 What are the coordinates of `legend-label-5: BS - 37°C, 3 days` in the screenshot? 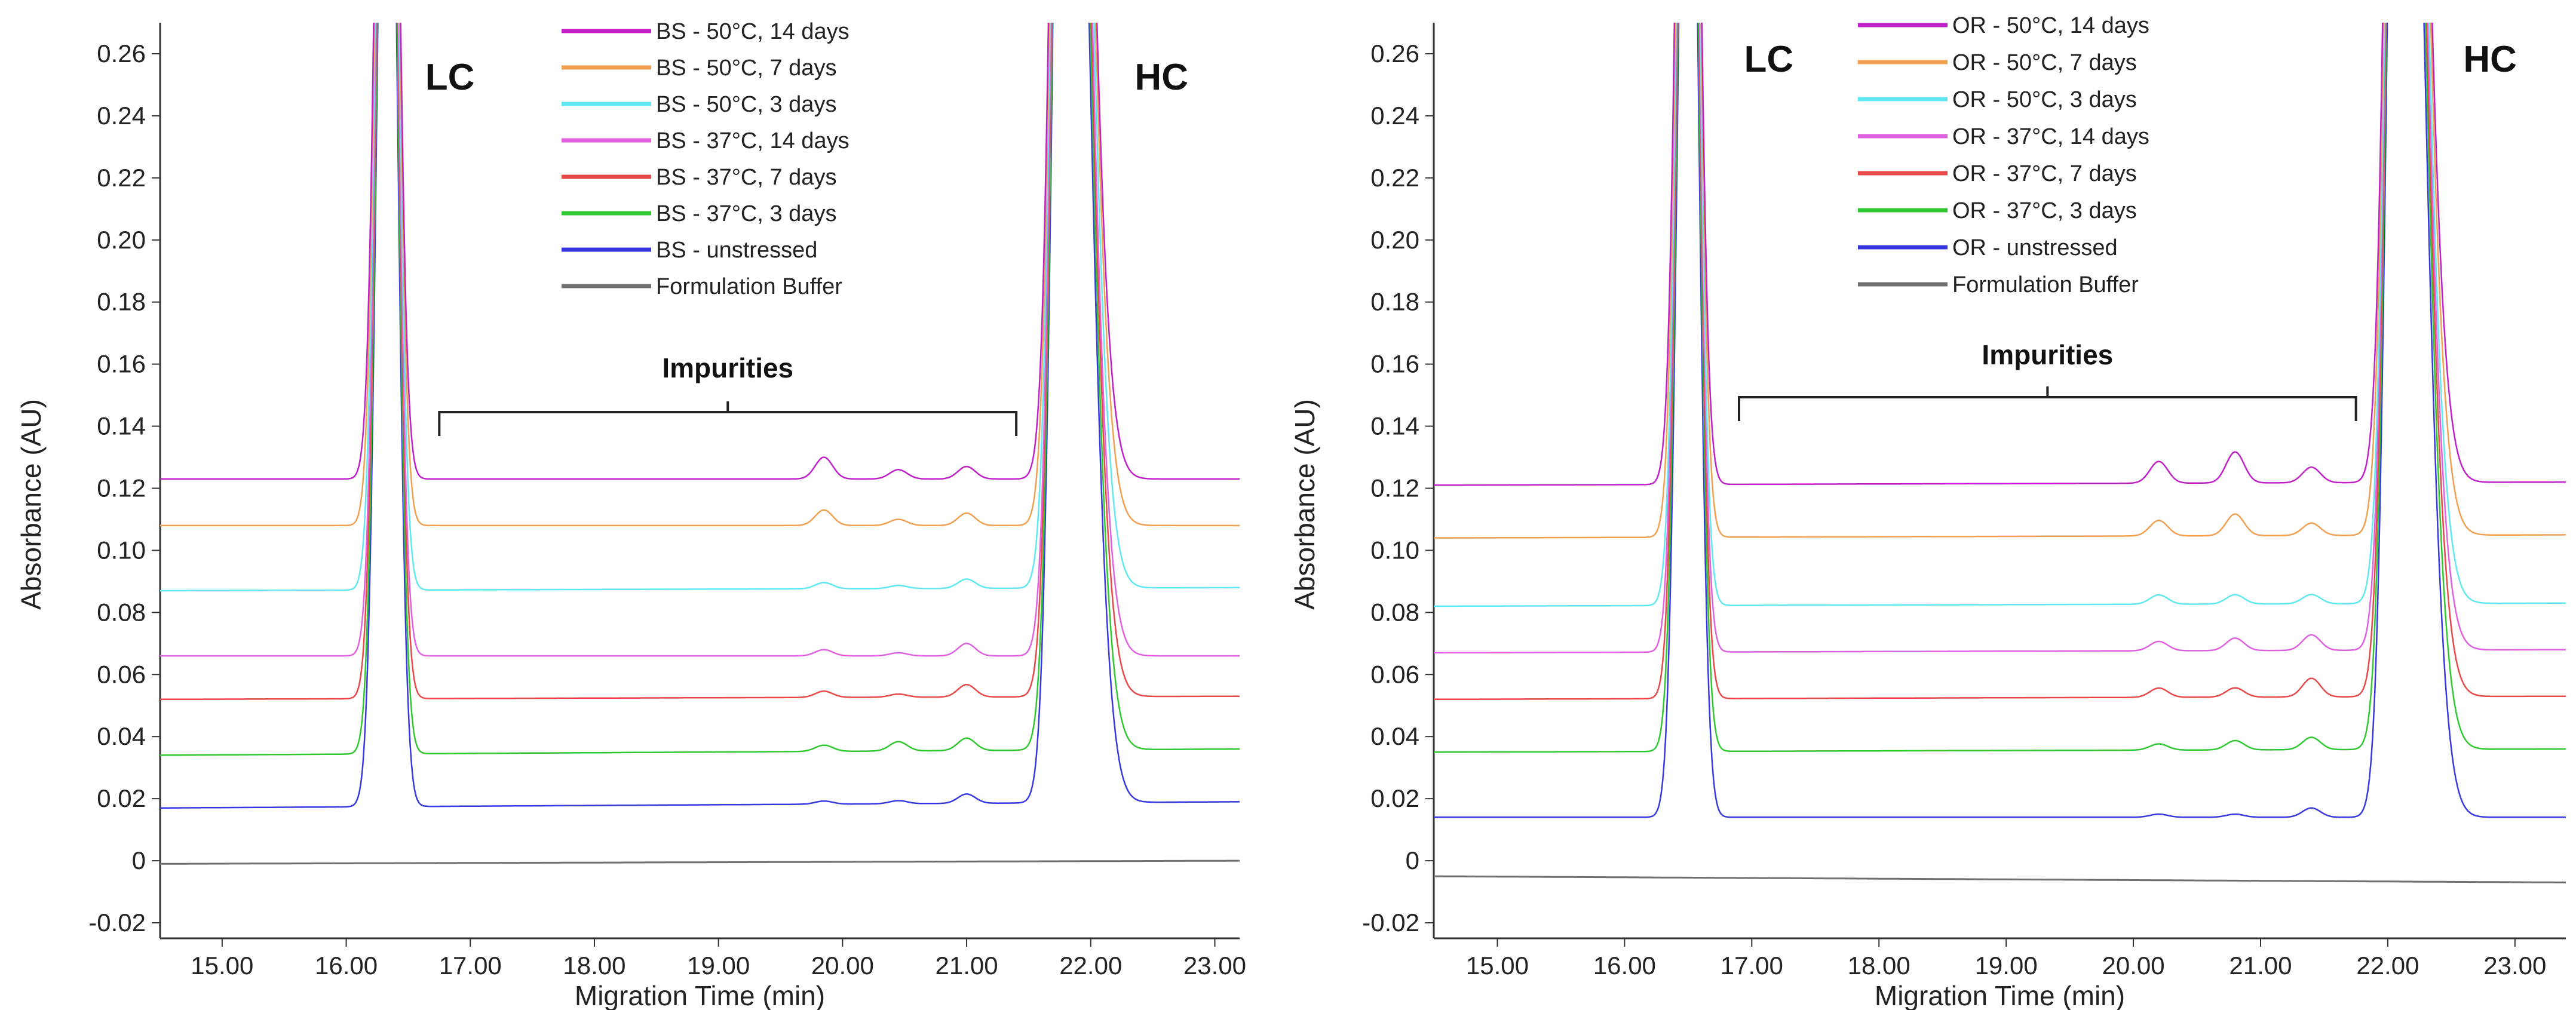 It's located at (746, 213).